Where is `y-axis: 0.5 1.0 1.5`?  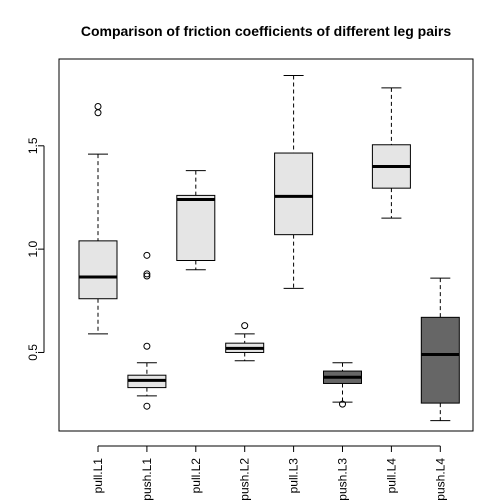
y-axis: 0.5 1.0 1.5 is located at coordinates (35, 249).